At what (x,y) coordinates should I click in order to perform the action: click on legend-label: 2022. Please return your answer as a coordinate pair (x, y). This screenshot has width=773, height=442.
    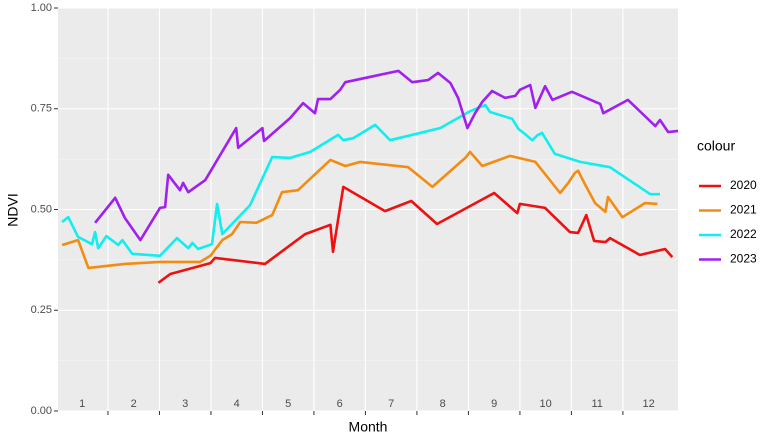
    Looking at the image, I should click on (743, 234).